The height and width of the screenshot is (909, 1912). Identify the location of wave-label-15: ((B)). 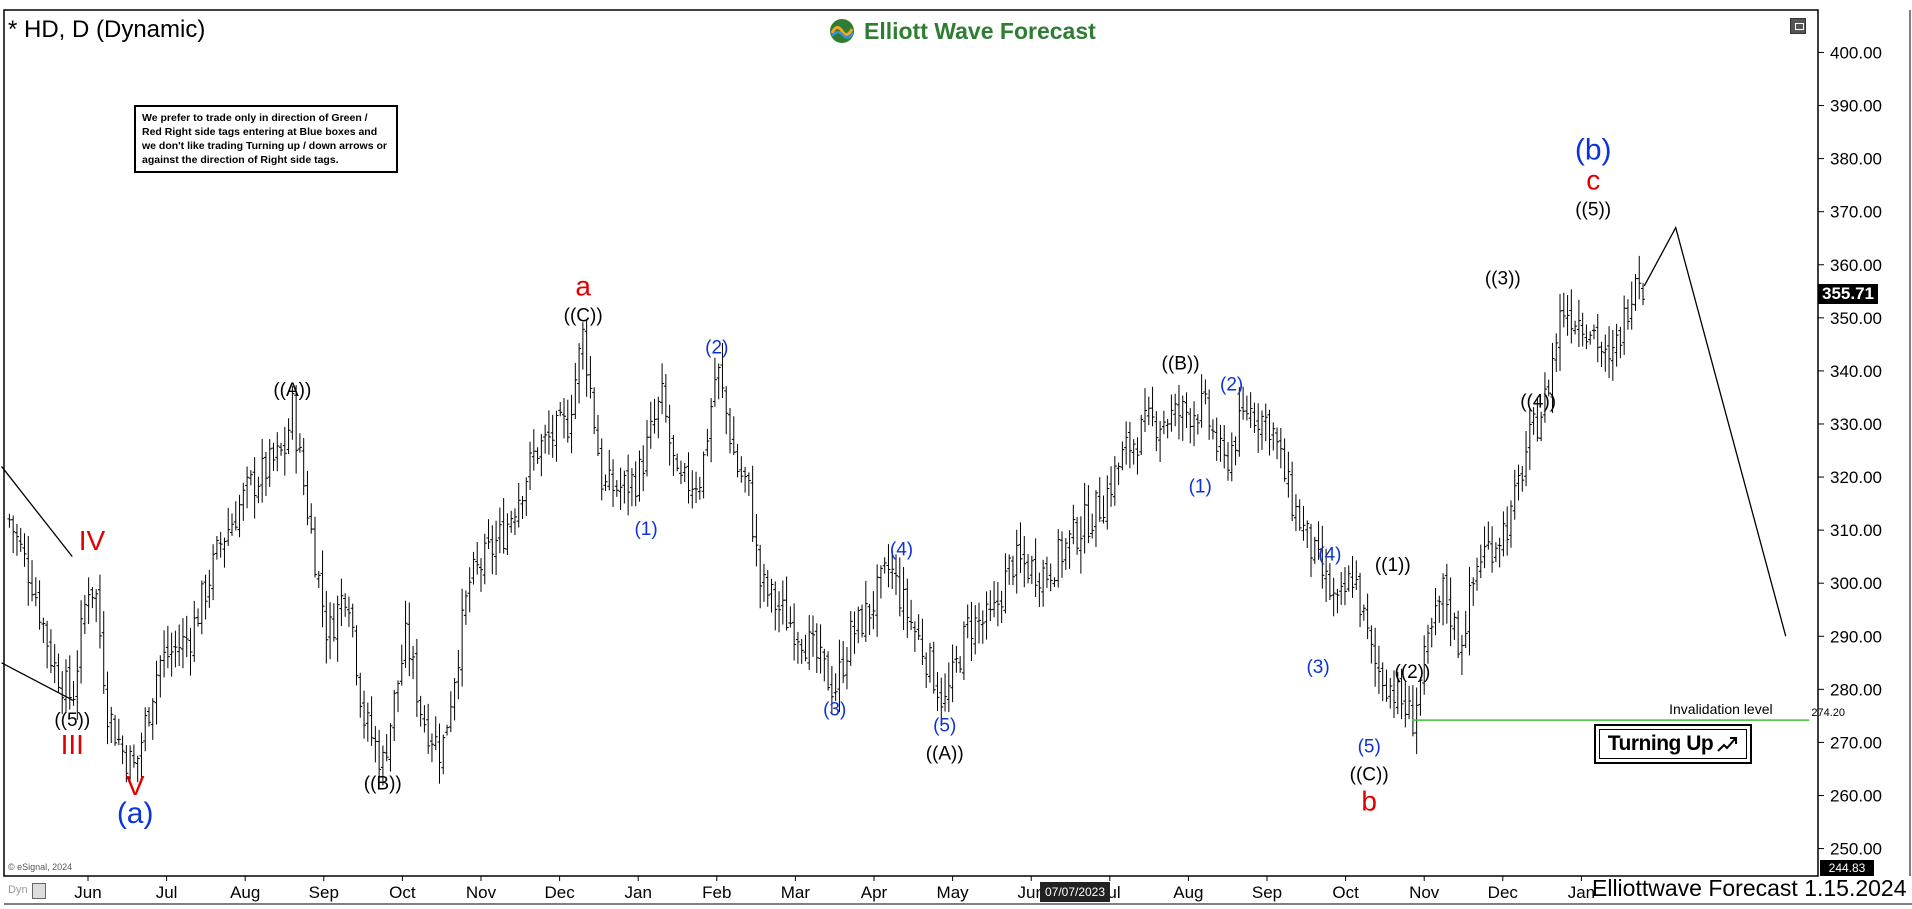
(1181, 364).